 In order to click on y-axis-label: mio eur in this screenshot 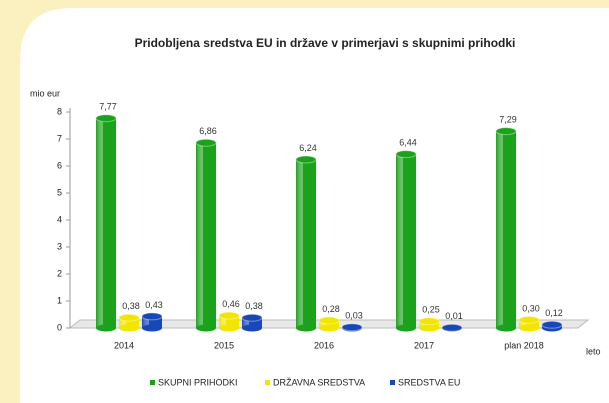, I will do `click(45, 93)`.